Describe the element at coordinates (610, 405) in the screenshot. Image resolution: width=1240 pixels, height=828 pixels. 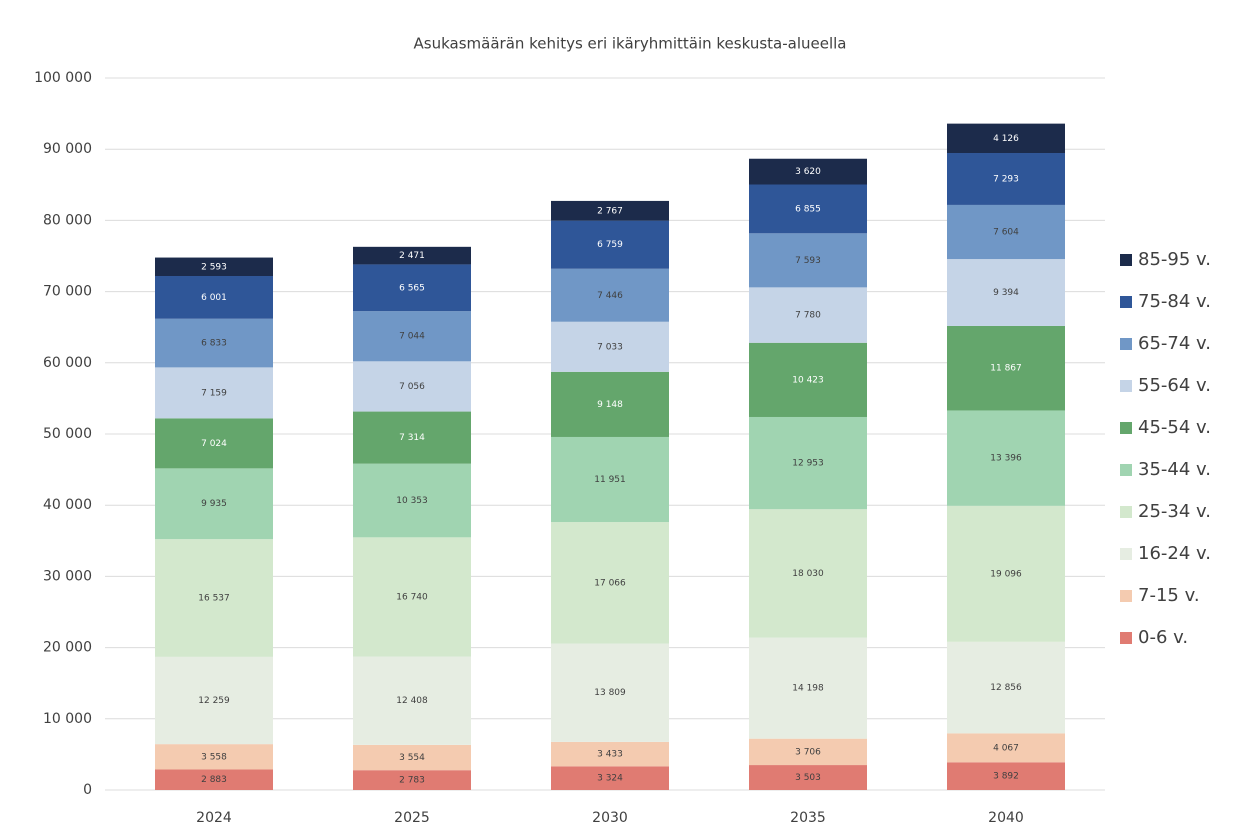
I see `data-label: 9 148` at that location.